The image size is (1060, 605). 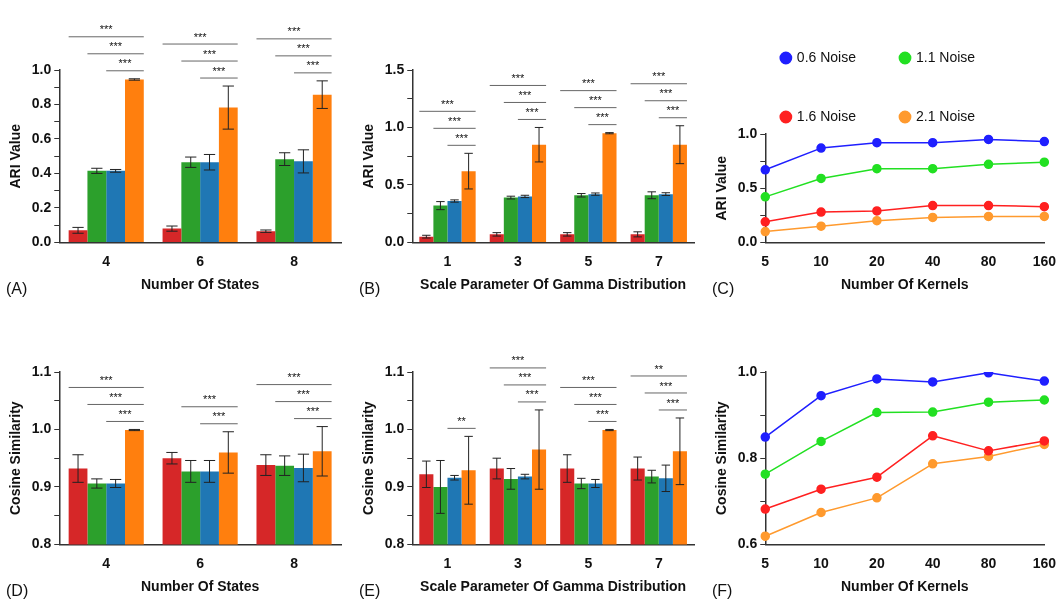 I want to click on legend-label: 2.1 Noise, so click(x=946, y=115).